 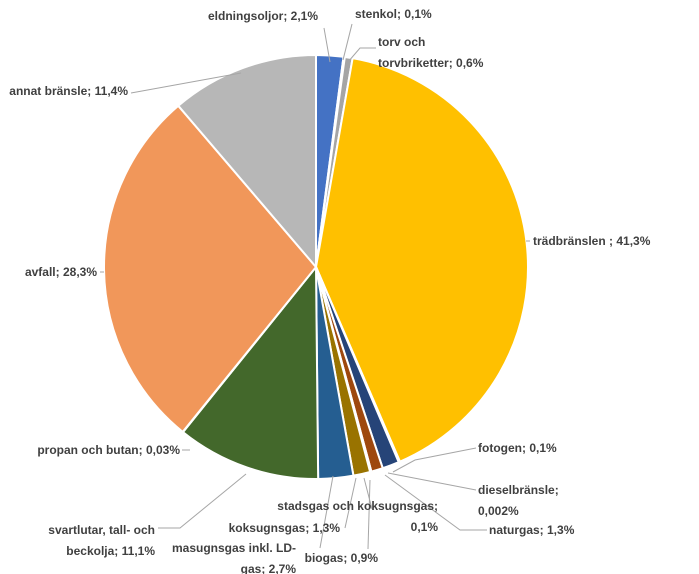 What do you see at coordinates (61, 272) in the screenshot?
I see `data-label-avfall: avfall; 28,3%` at bounding box center [61, 272].